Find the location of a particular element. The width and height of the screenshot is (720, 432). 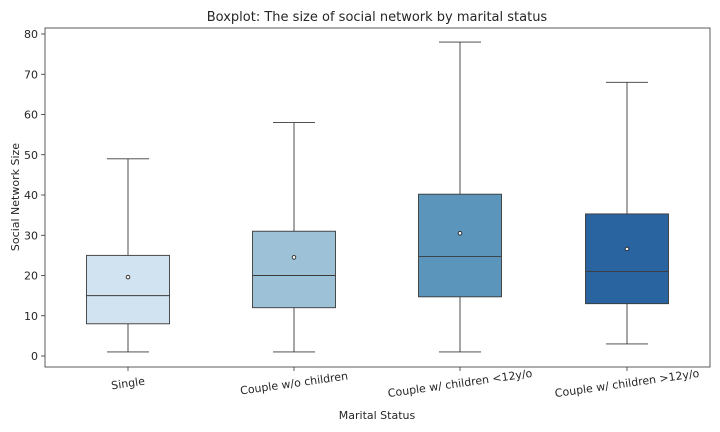

x-tick-label: Couple w/ children >12y/o is located at coordinates (627, 383).